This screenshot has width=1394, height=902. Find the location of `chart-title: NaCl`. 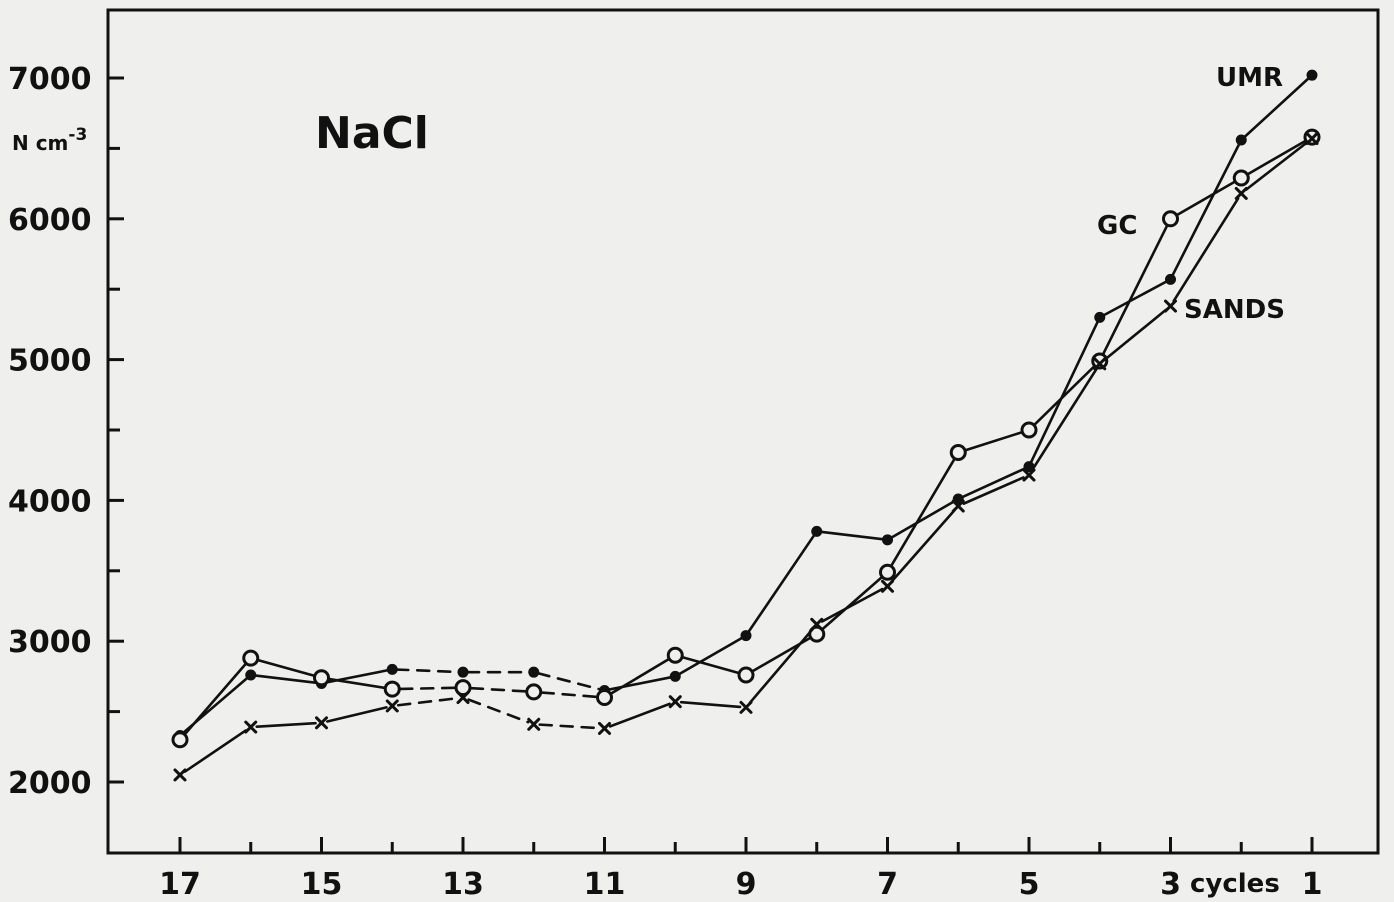

chart-title: NaCl is located at coordinates (372, 133).